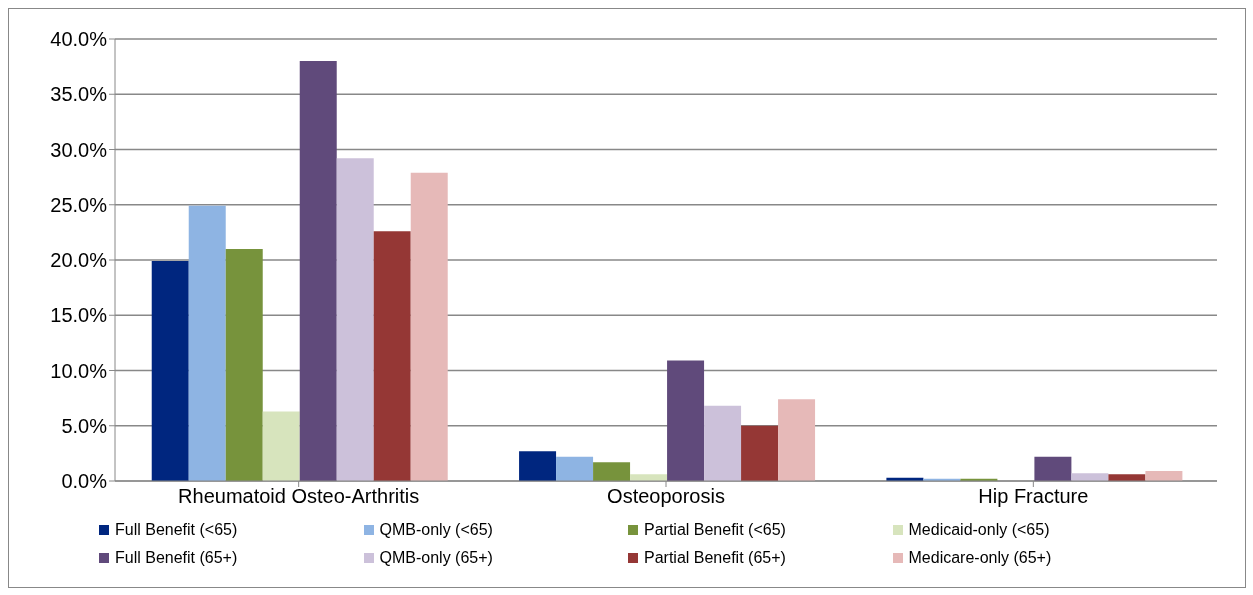  Describe the element at coordinates (980, 558) in the screenshot. I see `legend-label: Medicare-only (65+)` at that location.